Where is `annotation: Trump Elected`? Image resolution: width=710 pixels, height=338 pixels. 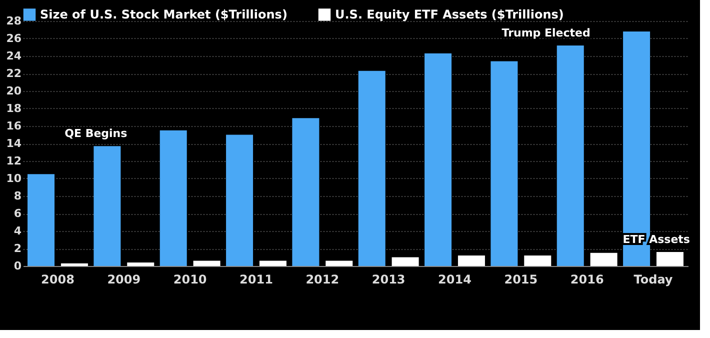
annotation: Trump Elected is located at coordinates (546, 33).